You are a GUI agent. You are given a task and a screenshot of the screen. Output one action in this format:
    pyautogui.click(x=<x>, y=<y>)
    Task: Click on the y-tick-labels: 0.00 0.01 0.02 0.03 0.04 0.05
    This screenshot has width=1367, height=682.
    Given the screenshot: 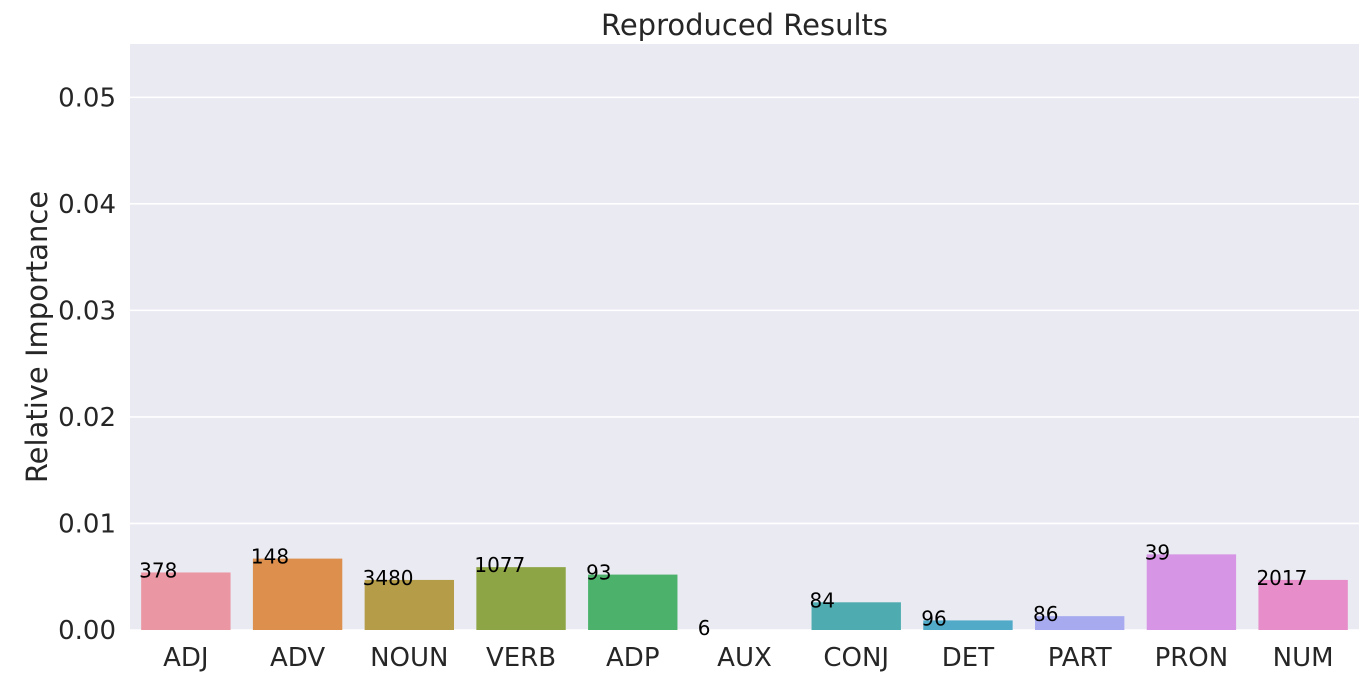 What is the action you would take?
    pyautogui.click(x=87, y=364)
    